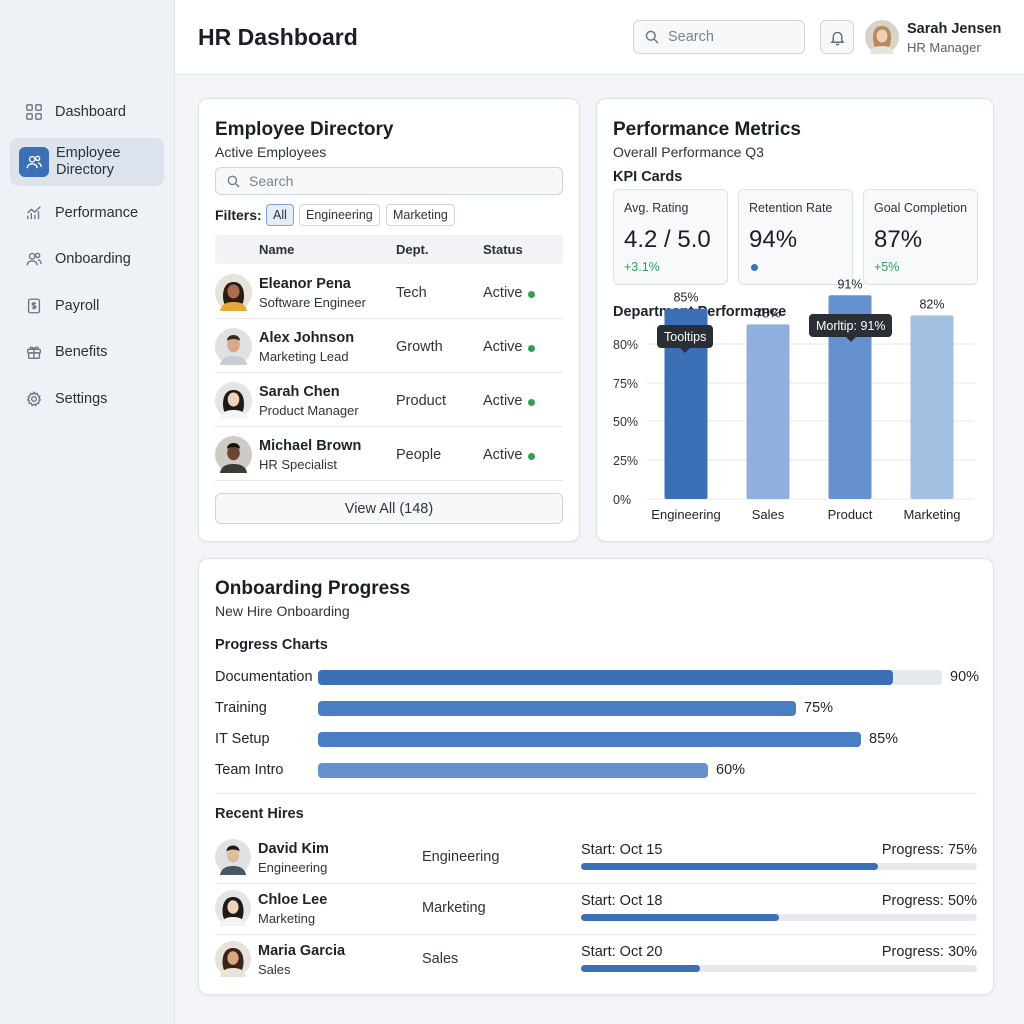  What do you see at coordinates (648, 177) in the screenshot?
I see `kpi-heading: KPI Cards` at bounding box center [648, 177].